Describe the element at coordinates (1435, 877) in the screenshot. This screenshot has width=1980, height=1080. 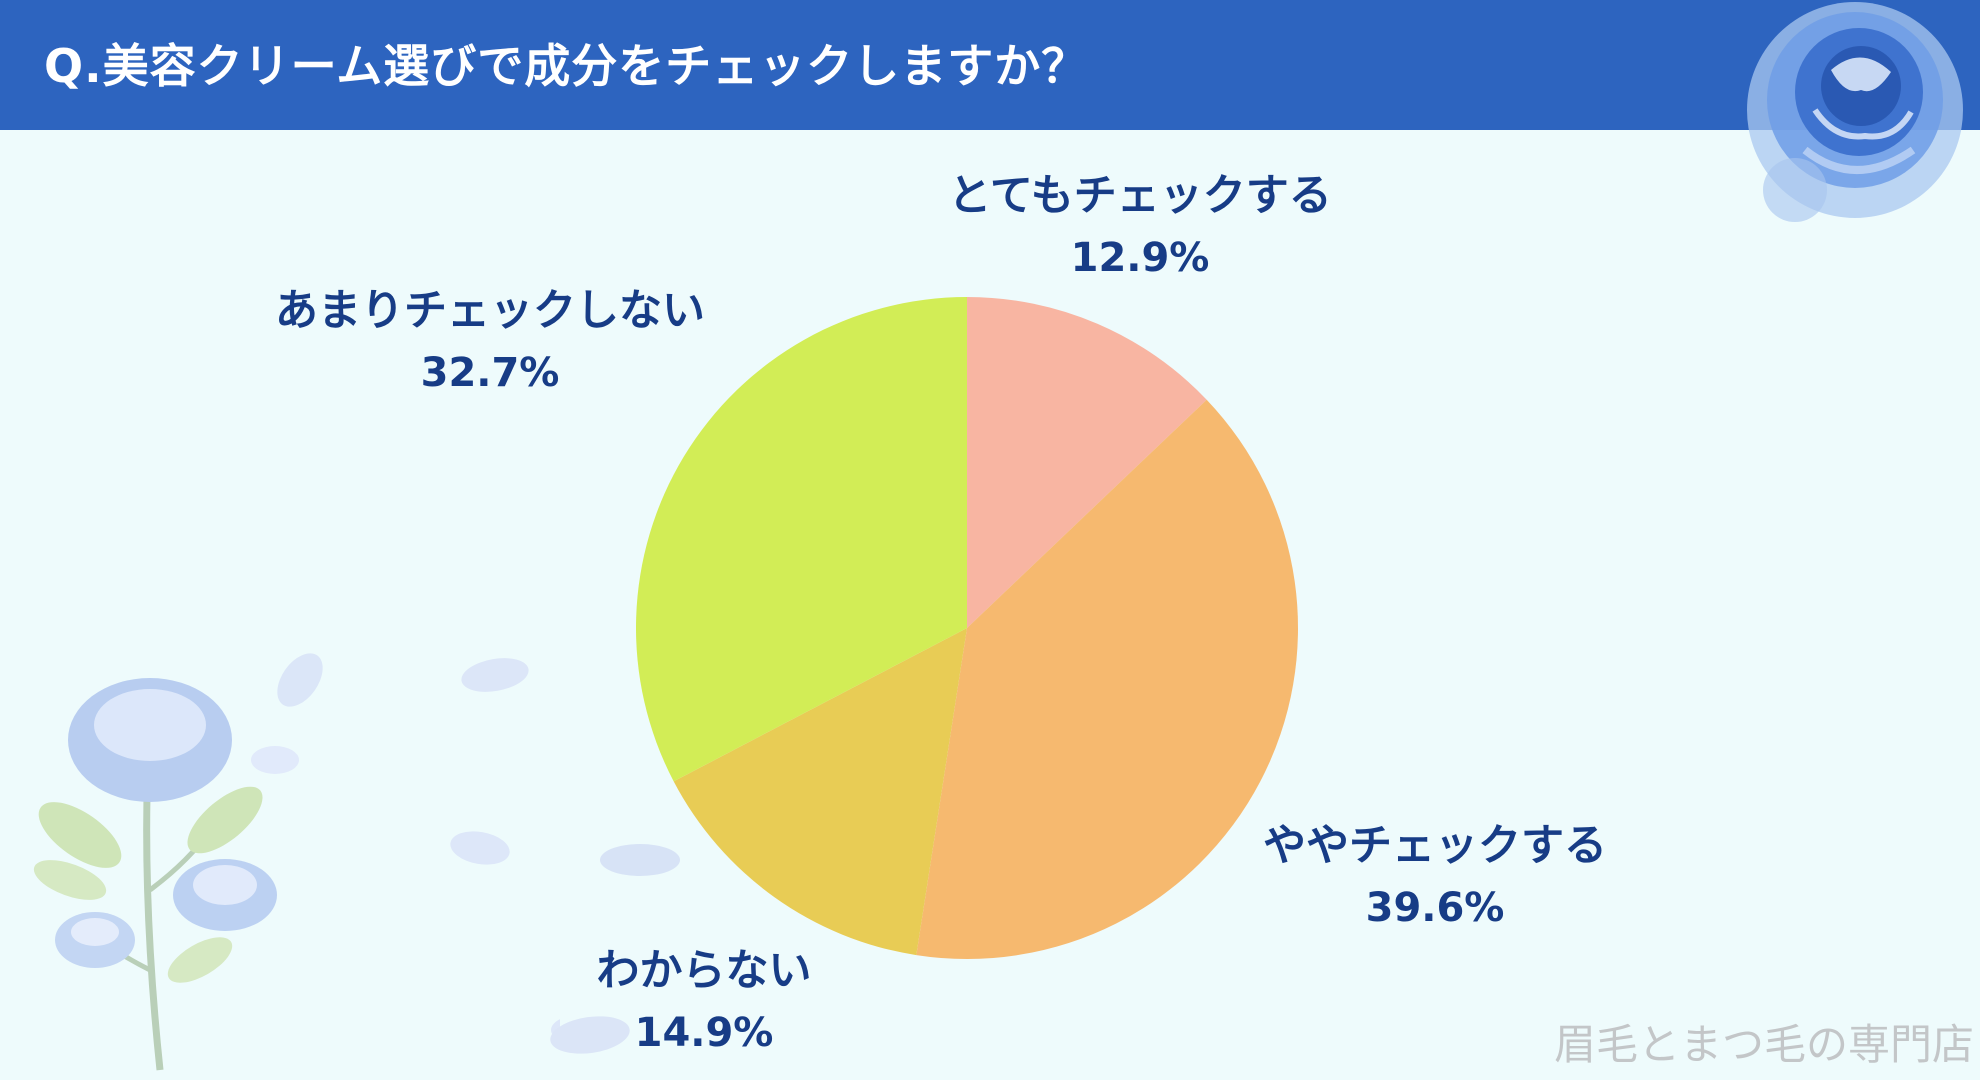
I see `slice-label-somewhat-check: ややチェックする 39.6%` at that location.